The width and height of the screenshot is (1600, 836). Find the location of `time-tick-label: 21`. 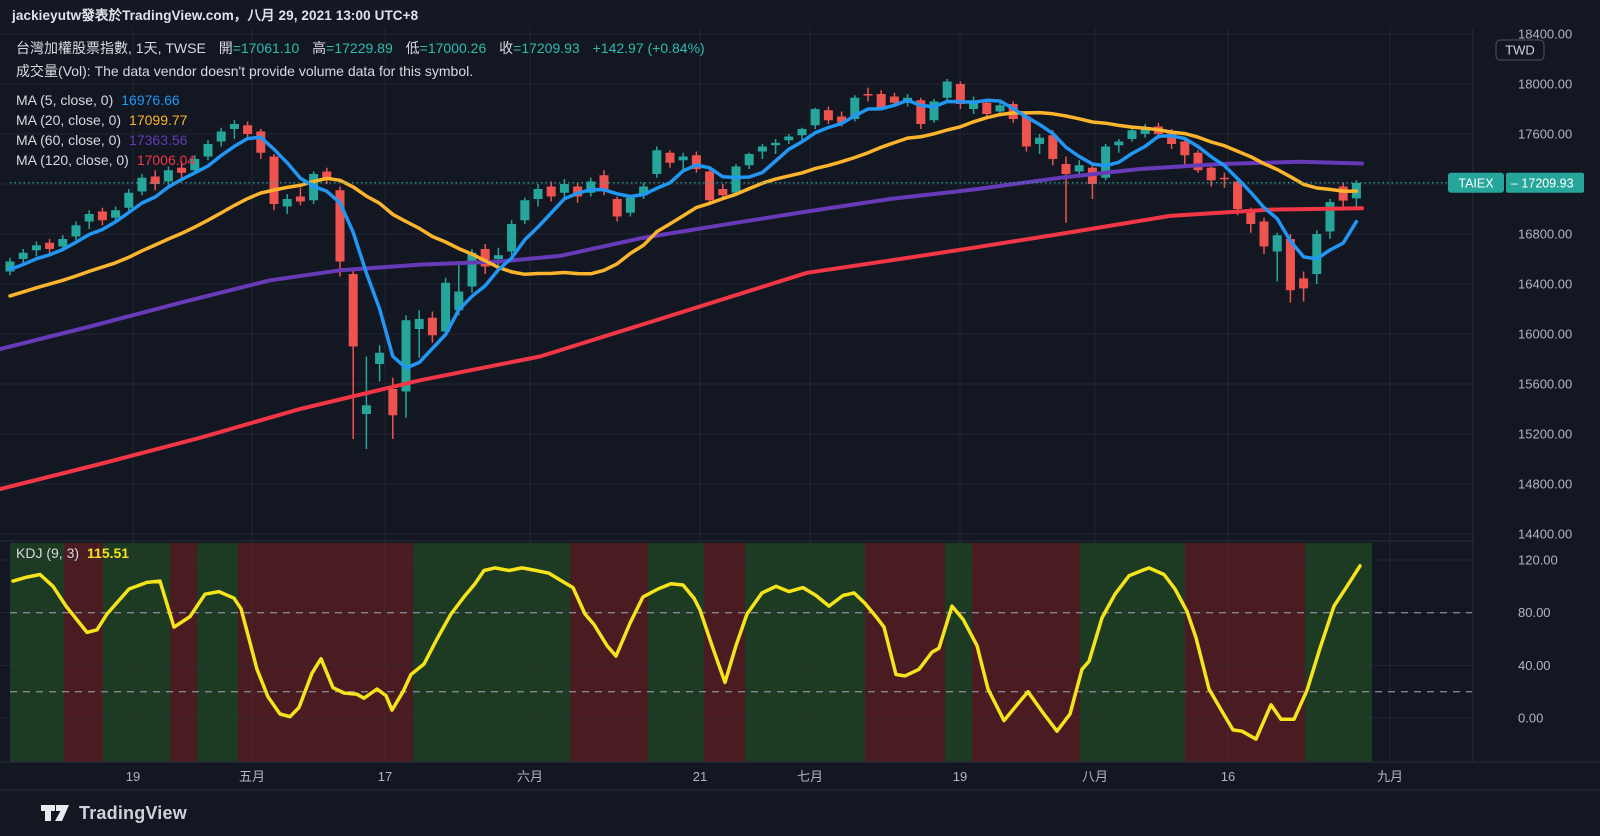

time-tick-label: 21 is located at coordinates (700, 776).